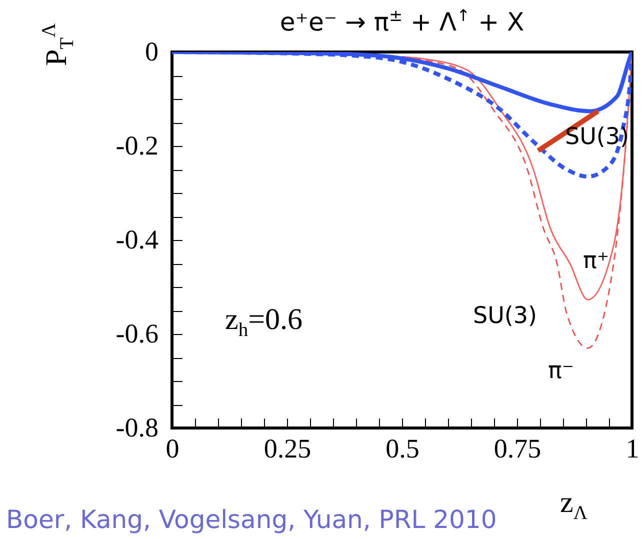 The image size is (644, 539). Describe the element at coordinates (251, 519) in the screenshot. I see `text: Boer, Kang, Vogelsang, Yuan, PRL 2010` at that location.